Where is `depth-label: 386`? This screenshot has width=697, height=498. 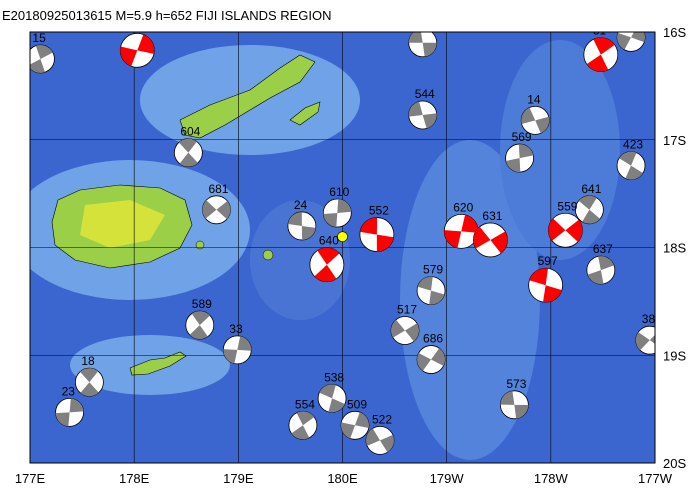 depth-label: 386 is located at coordinates (652, 319).